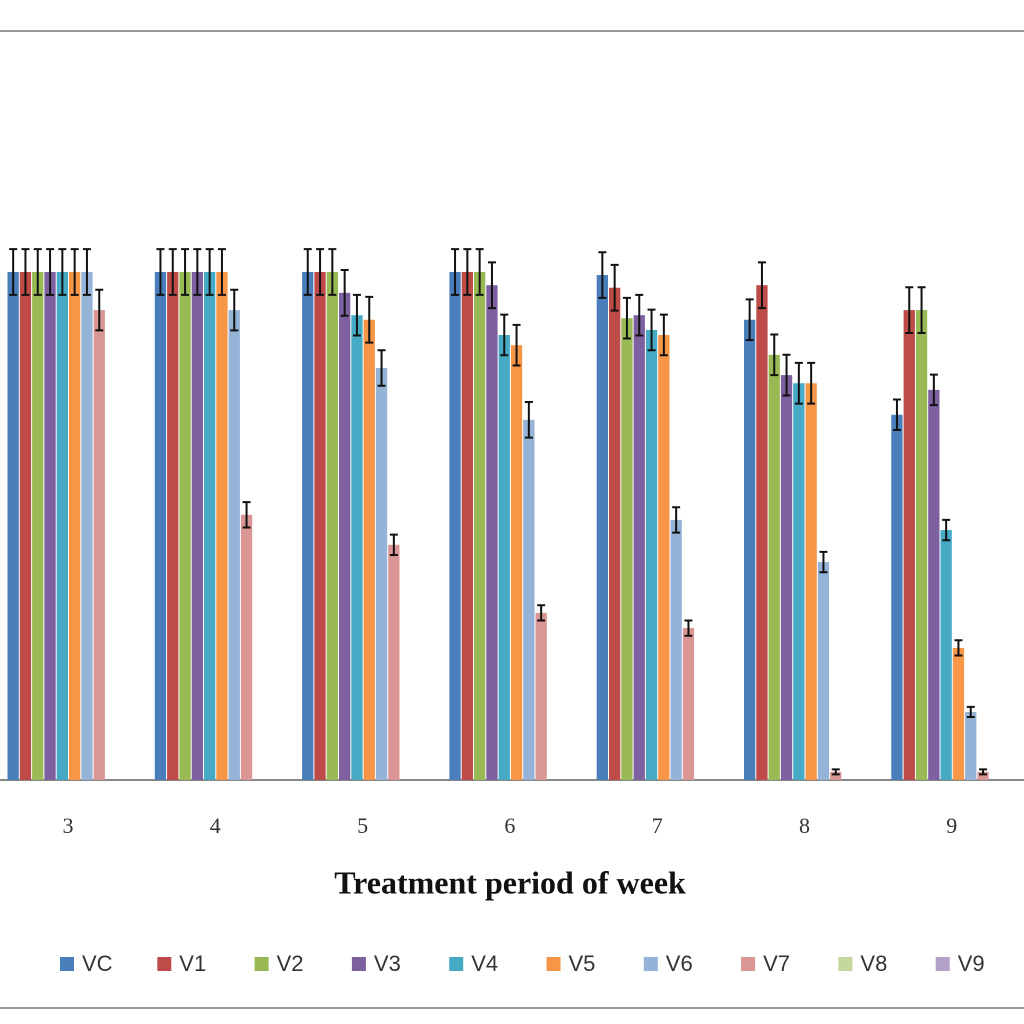 The image size is (1024, 1024). What do you see at coordinates (387, 963) in the screenshot?
I see `legend-label: V3` at bounding box center [387, 963].